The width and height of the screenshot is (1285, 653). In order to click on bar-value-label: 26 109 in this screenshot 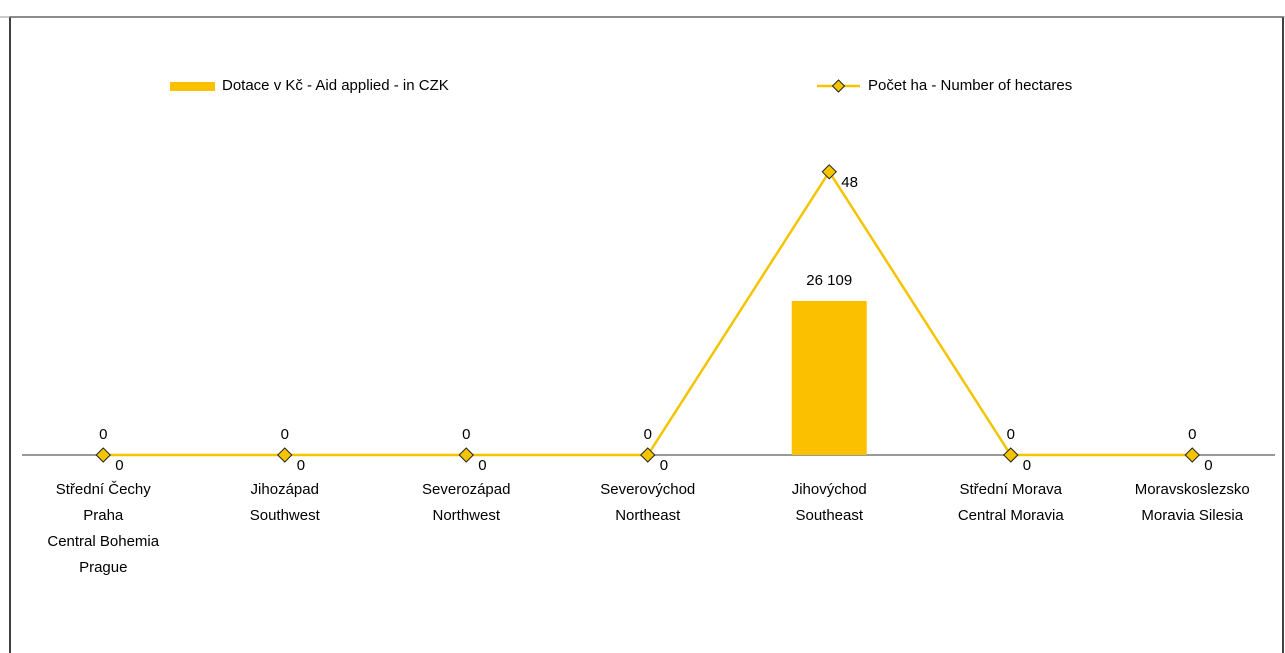, I will do `click(829, 280)`.